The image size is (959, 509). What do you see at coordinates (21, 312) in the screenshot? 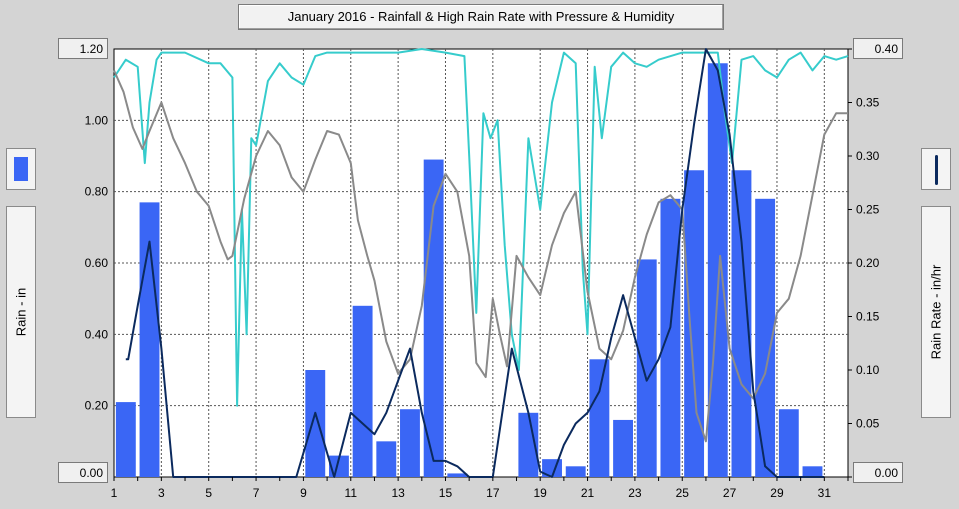
I see `rain-axis-label-box: Rain - in` at bounding box center [21, 312].